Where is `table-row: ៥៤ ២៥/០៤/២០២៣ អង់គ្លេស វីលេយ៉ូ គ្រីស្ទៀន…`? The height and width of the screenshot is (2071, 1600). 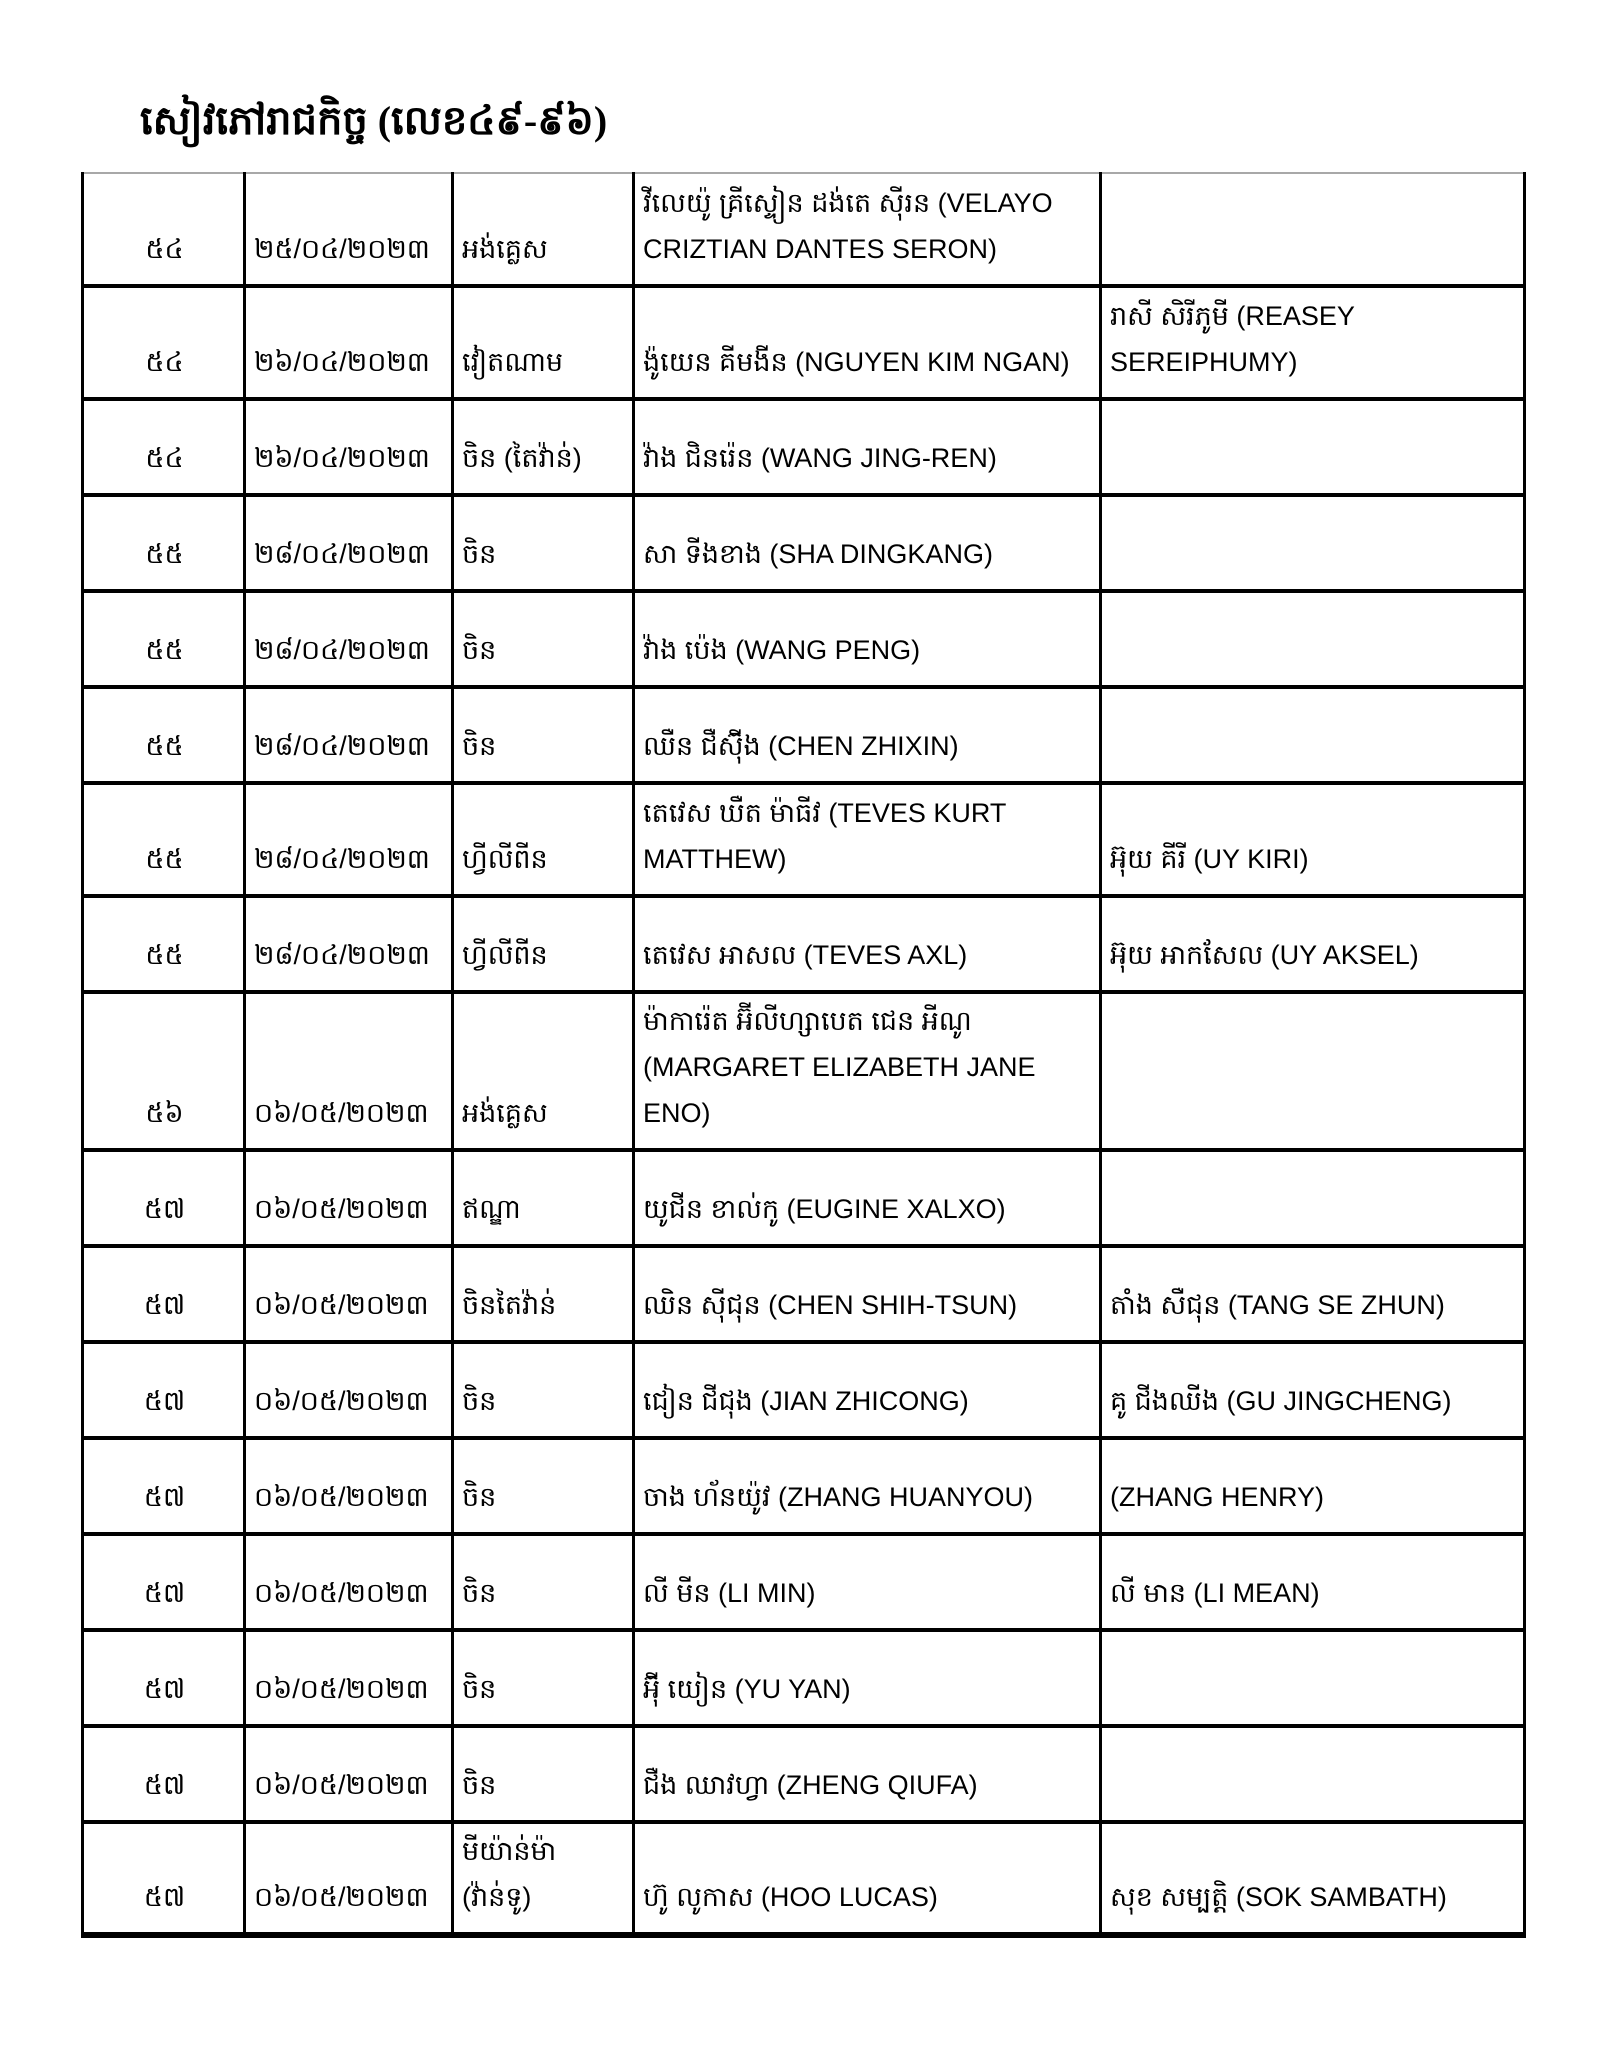
table-row: ៥៤ ២៥/០៤/២០២៣ អង់គ្លេស វីលេយ៉ូ គ្រីស្ទៀន… is located at coordinates (803, 230).